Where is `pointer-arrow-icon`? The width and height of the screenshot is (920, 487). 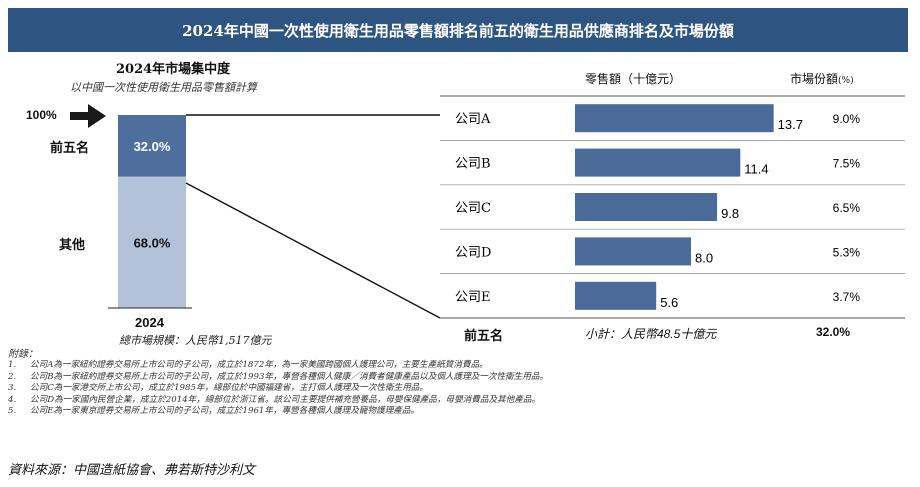
pointer-arrow-icon is located at coordinates (88, 116).